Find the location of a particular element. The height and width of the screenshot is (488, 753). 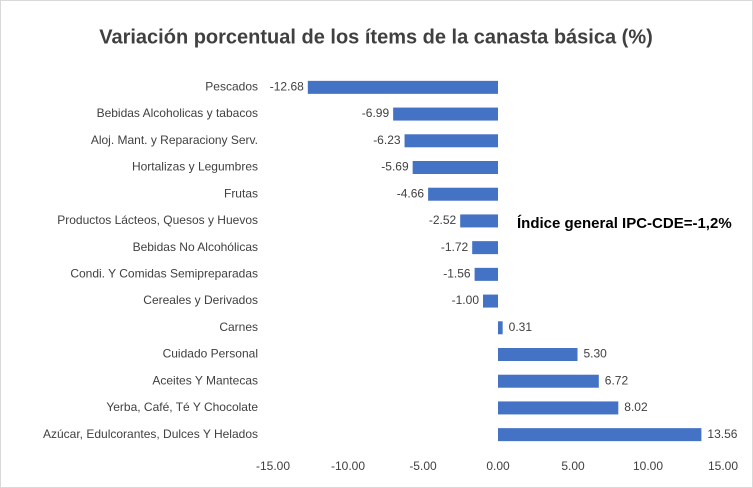

value-label: 5.30 is located at coordinates (596, 354).